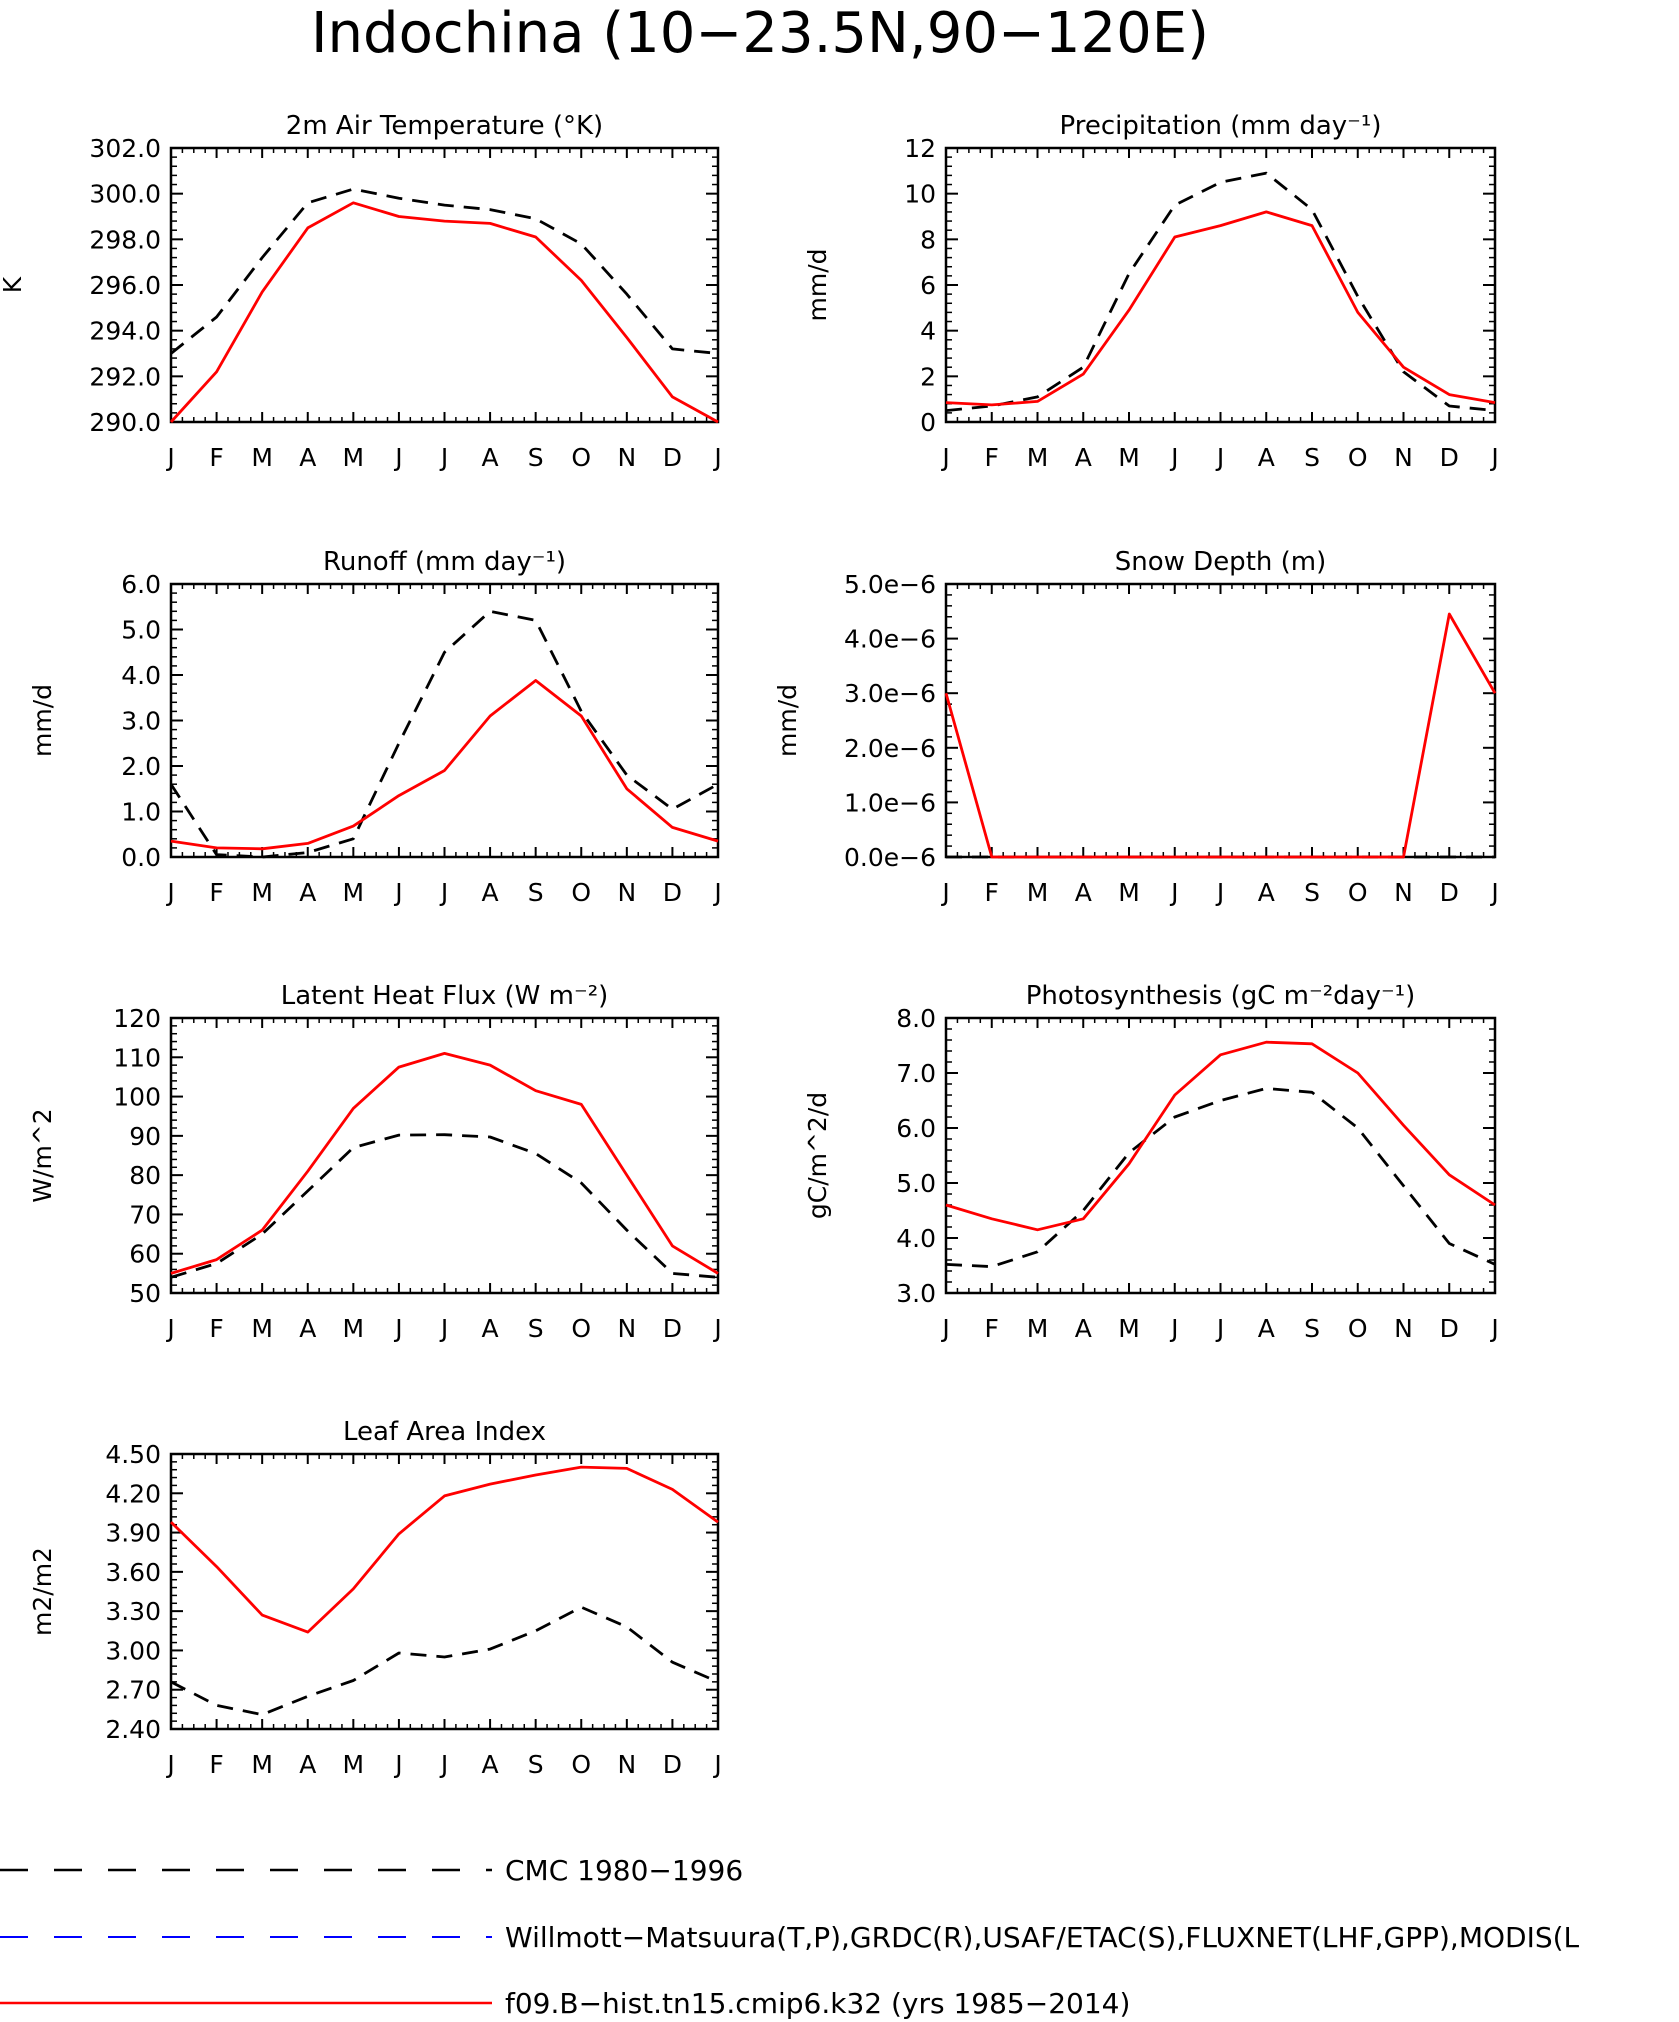 This screenshot has height=2022, width=1679. Describe the element at coordinates (1220, 996) in the screenshot. I see `panel-title: Photosynthesis (gC m⁻²day⁻¹)` at that location.